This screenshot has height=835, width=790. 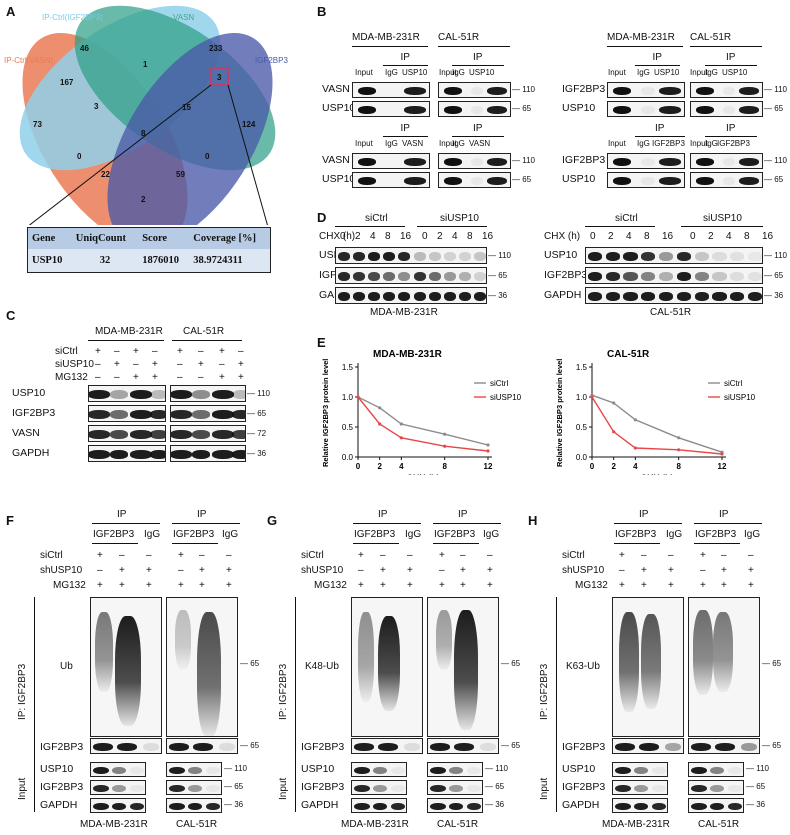 I want to click on time-label: 16, so click(x=668, y=236).